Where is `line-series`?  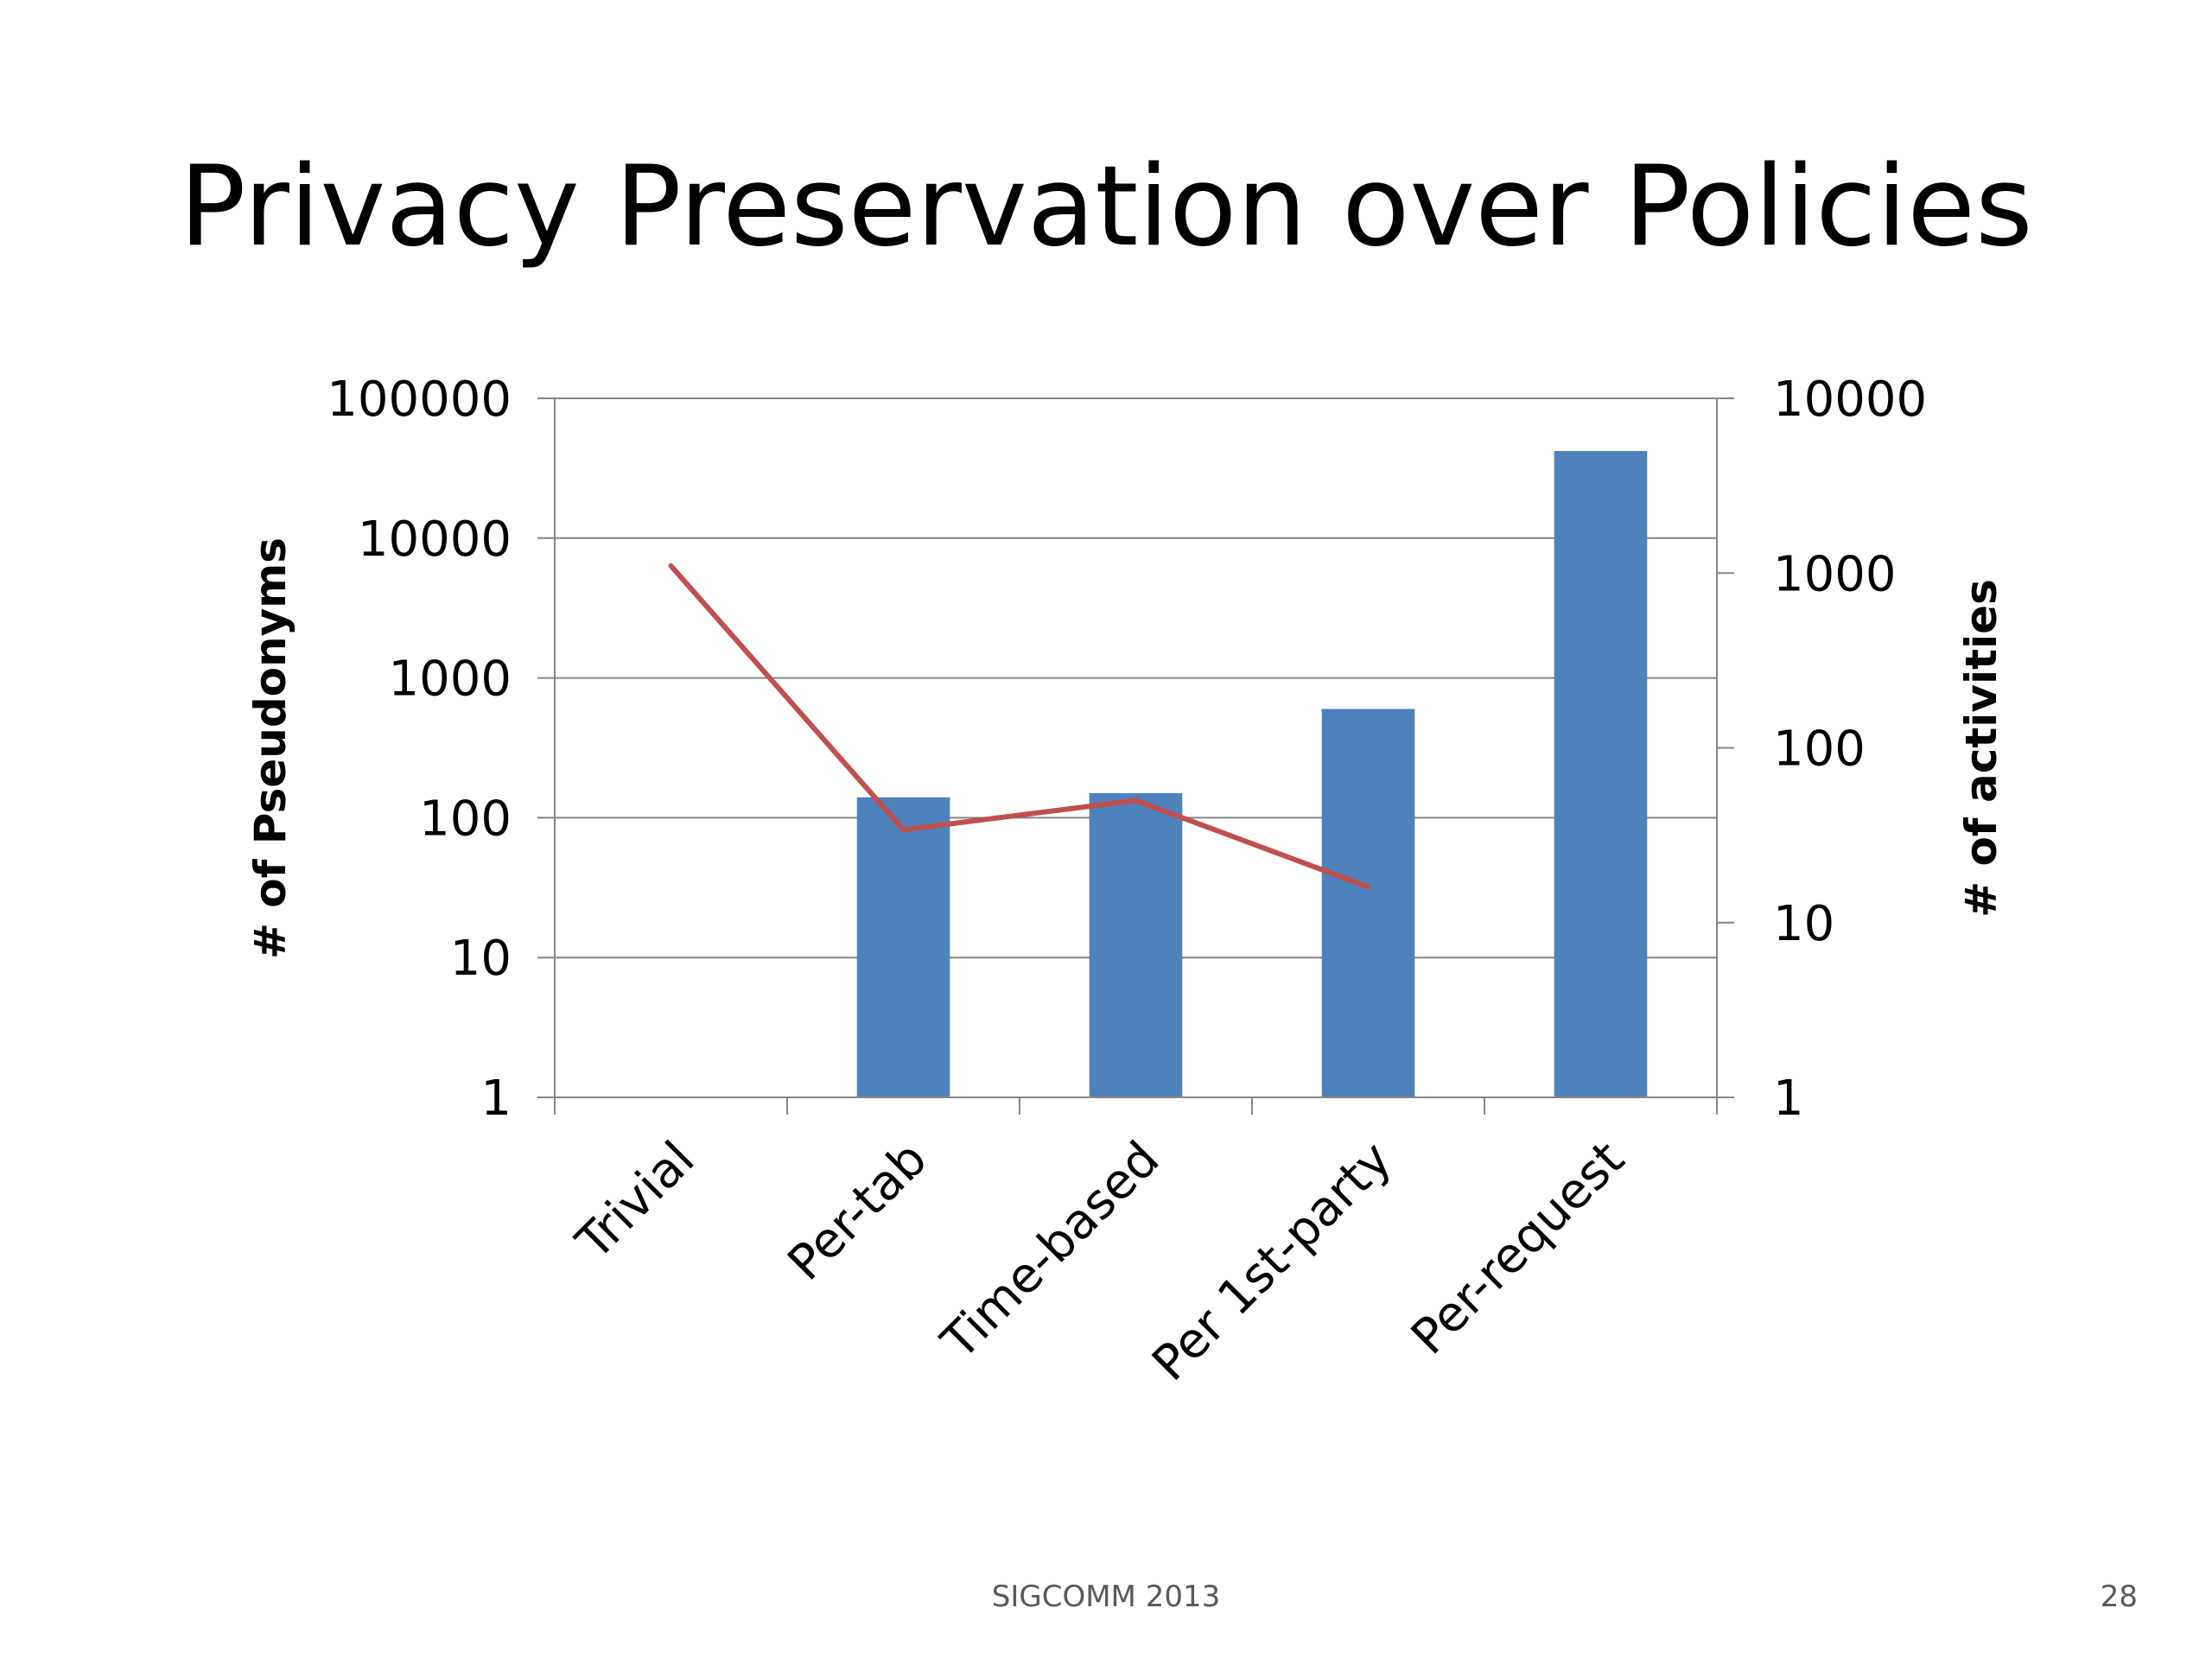 line-series is located at coordinates (1019, 726).